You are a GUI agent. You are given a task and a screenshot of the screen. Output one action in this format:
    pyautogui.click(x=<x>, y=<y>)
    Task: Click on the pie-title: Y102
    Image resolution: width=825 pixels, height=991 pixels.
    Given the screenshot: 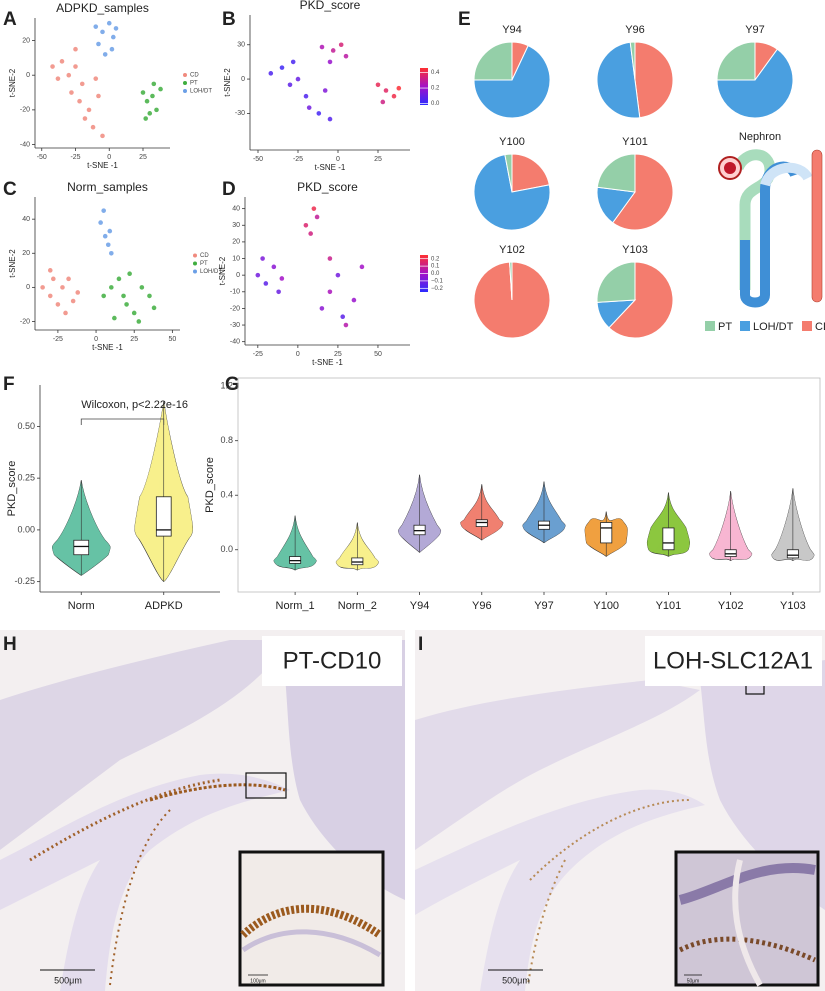 What is the action you would take?
    pyautogui.click(x=512, y=250)
    